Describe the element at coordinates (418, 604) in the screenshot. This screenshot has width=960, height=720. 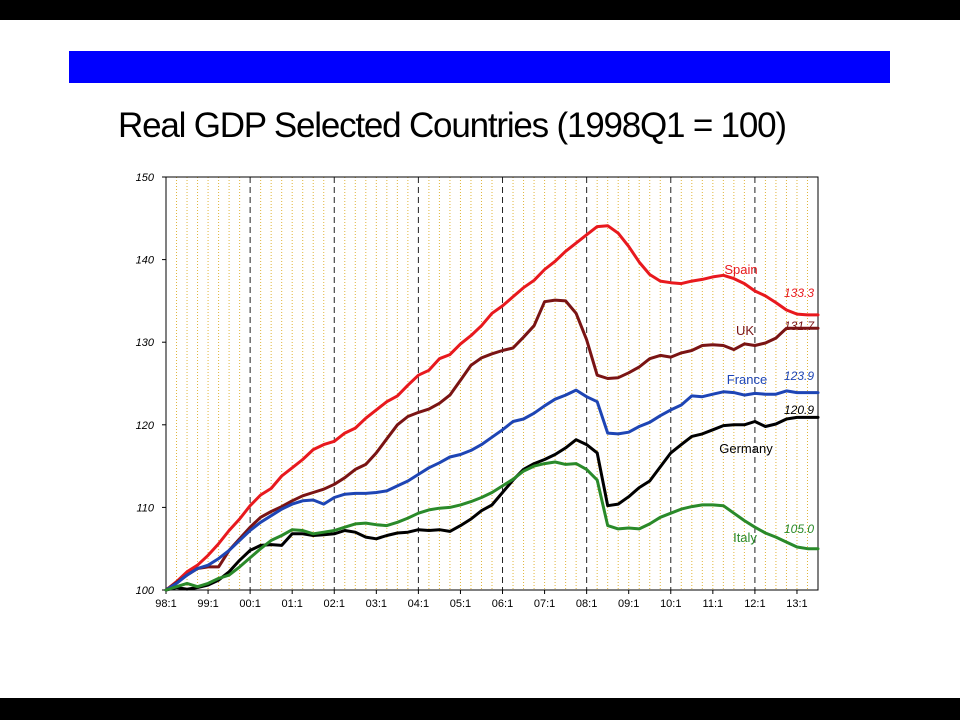
I see `x-tick-label: 04:1` at that location.